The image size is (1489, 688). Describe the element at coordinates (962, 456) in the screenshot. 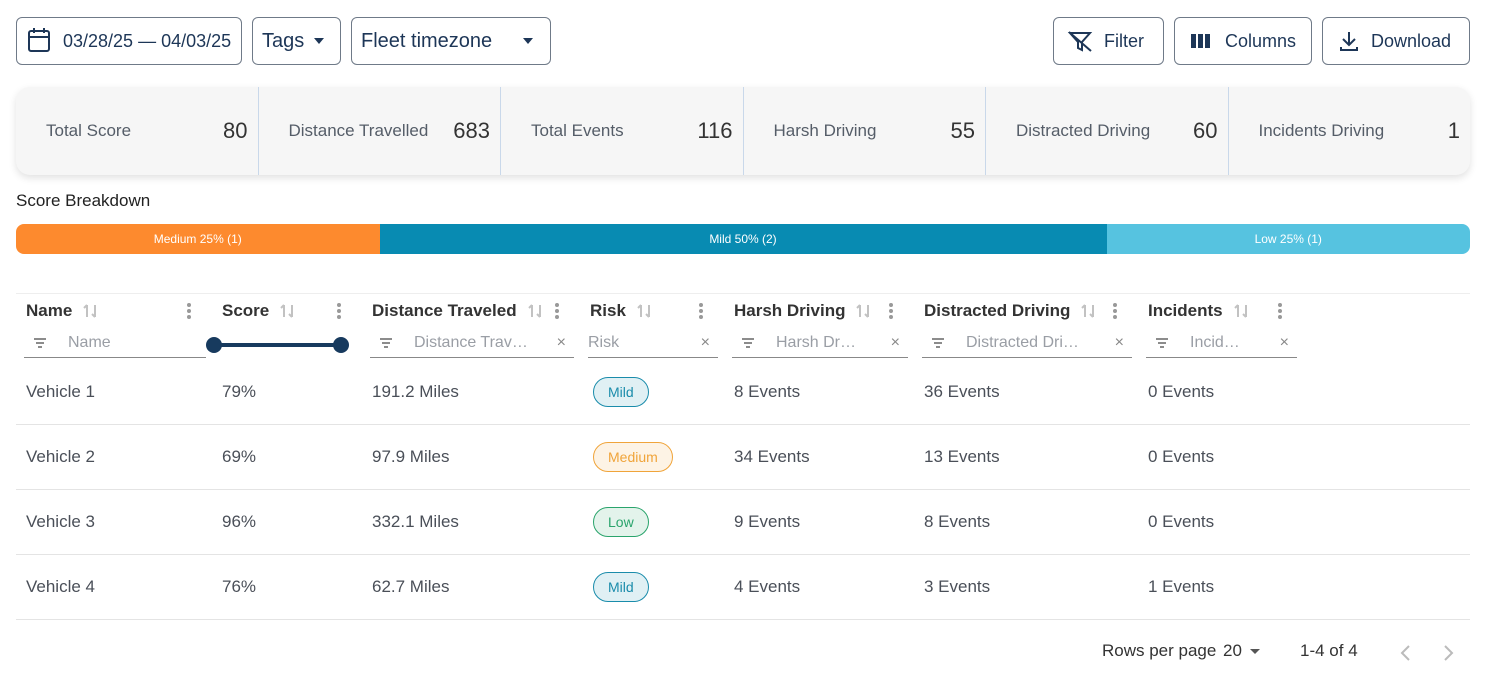

I see `cell-text: 13 Events` at that location.